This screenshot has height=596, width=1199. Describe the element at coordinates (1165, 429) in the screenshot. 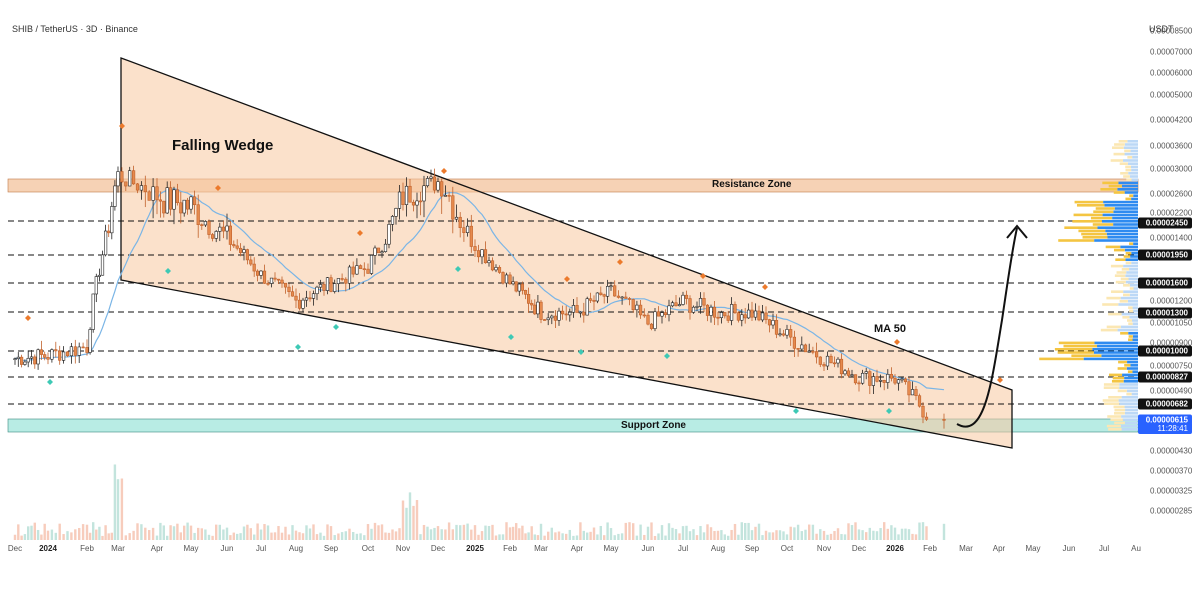

I see `bar-countdown: 11:28:41` at that location.